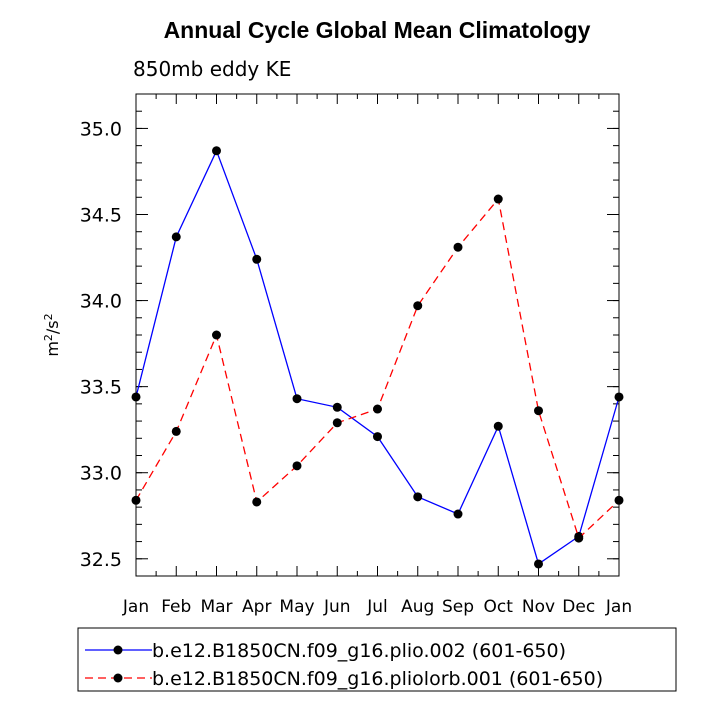 The image size is (715, 716). I want to click on ylabel-base: m, so click(52, 349).